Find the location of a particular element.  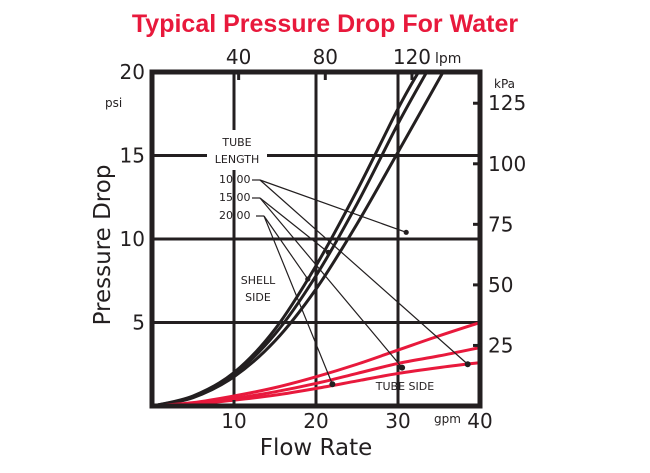

x-tick-label: 10 is located at coordinates (233, 421).